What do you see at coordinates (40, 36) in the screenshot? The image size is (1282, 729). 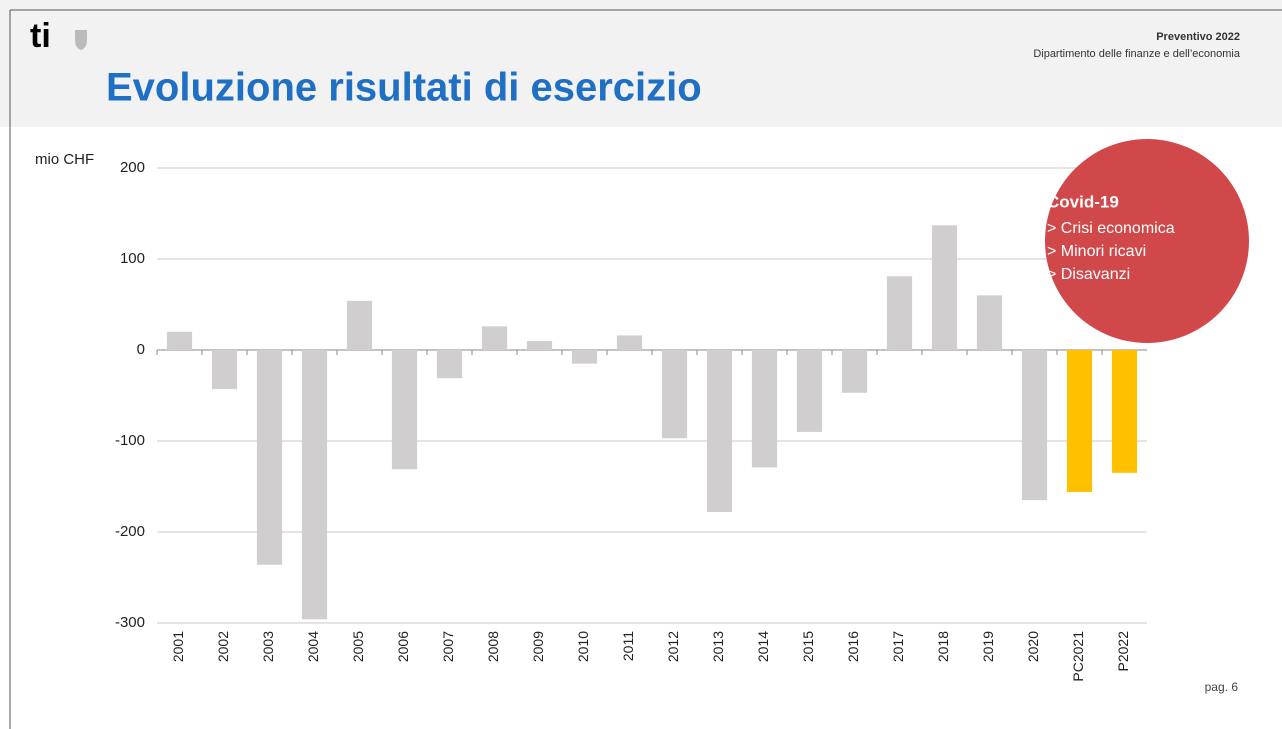 I see `logo: ti` at bounding box center [40, 36].